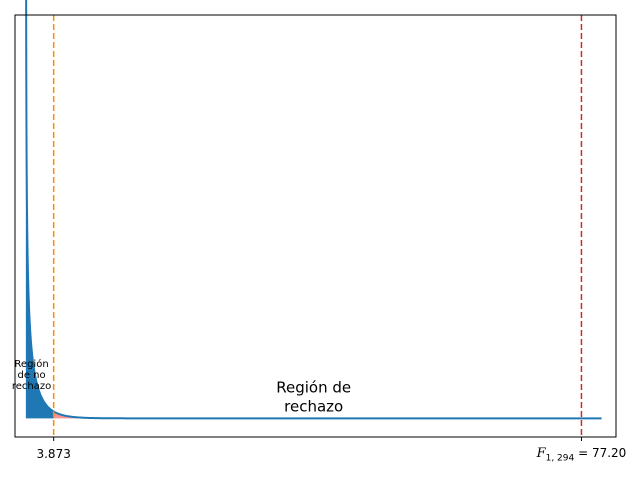  Describe the element at coordinates (602, 453) in the screenshot. I see `stat-value: = 77.20` at that location.